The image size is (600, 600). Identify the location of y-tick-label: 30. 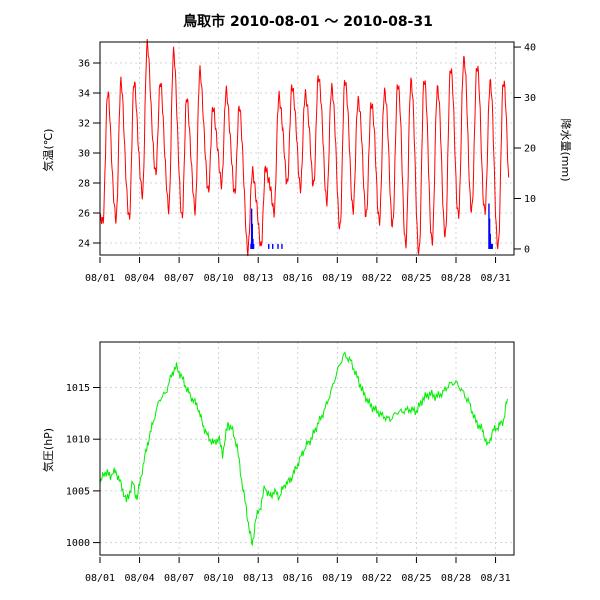
(84, 154).